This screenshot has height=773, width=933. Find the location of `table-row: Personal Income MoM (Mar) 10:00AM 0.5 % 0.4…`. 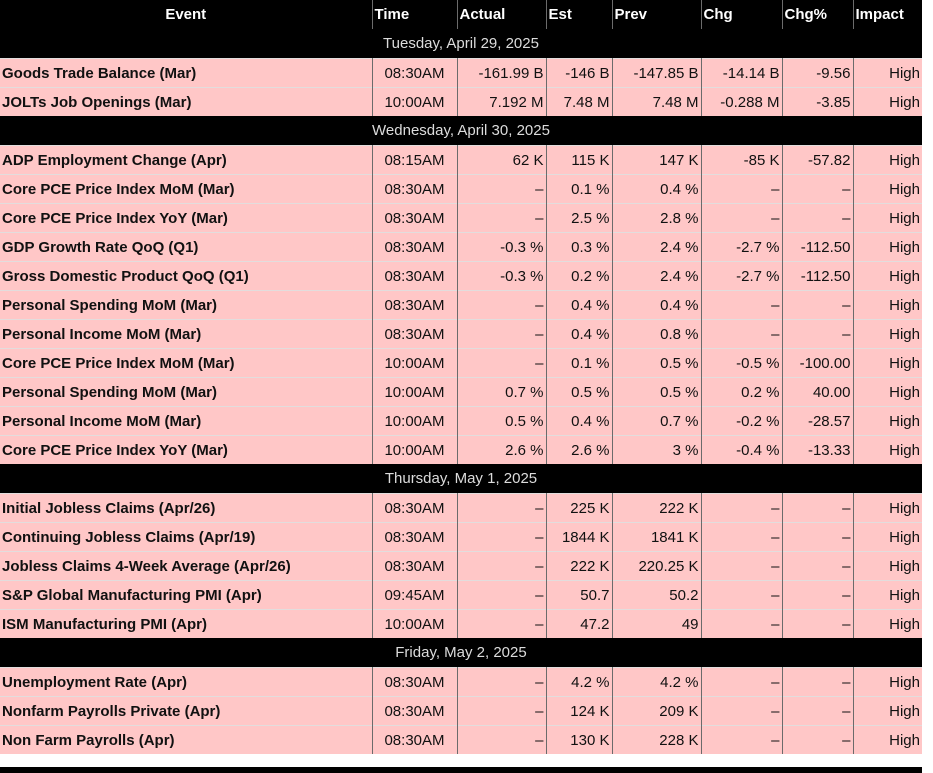

table-row: Personal Income MoM (Mar) 10:00AM 0.5 % 0.4… is located at coordinates (461, 421).